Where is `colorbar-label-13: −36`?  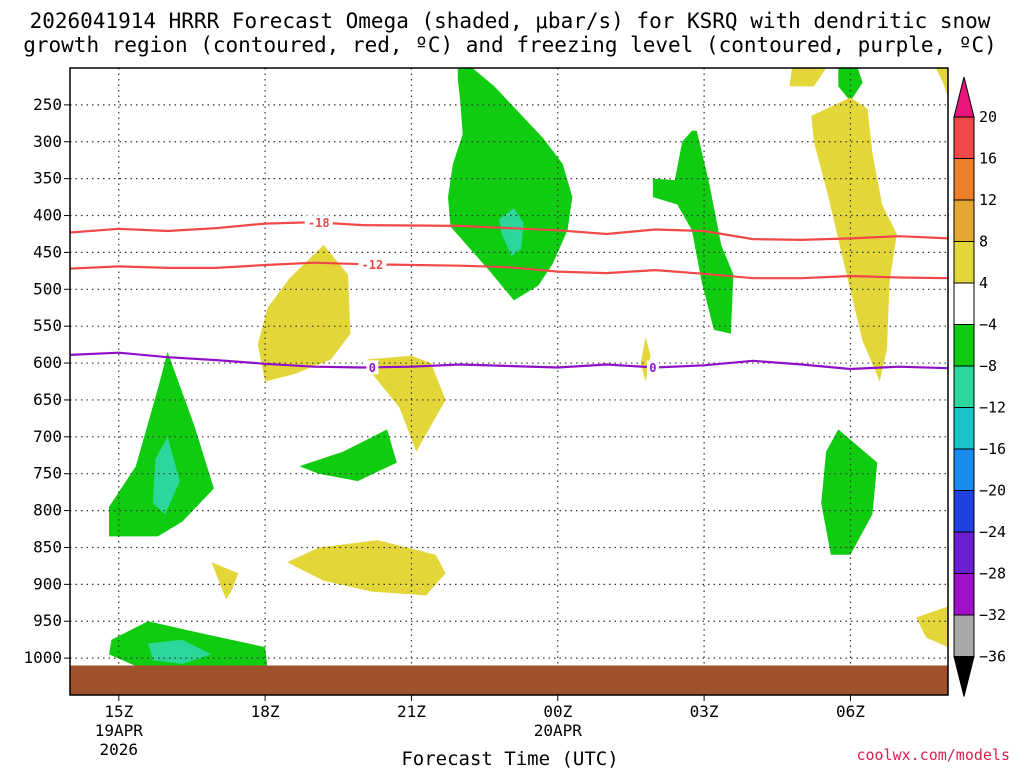 colorbar-label-13: −36 is located at coordinates (992, 657).